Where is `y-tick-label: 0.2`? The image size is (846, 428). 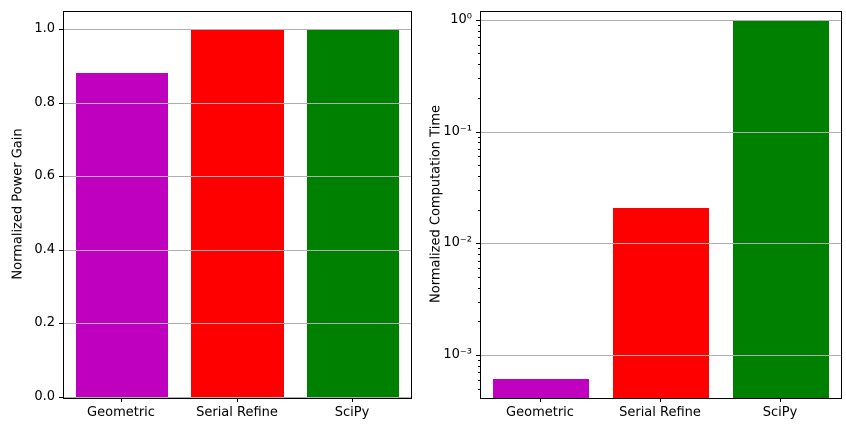 y-tick-label: 0.2 is located at coordinates (44, 322).